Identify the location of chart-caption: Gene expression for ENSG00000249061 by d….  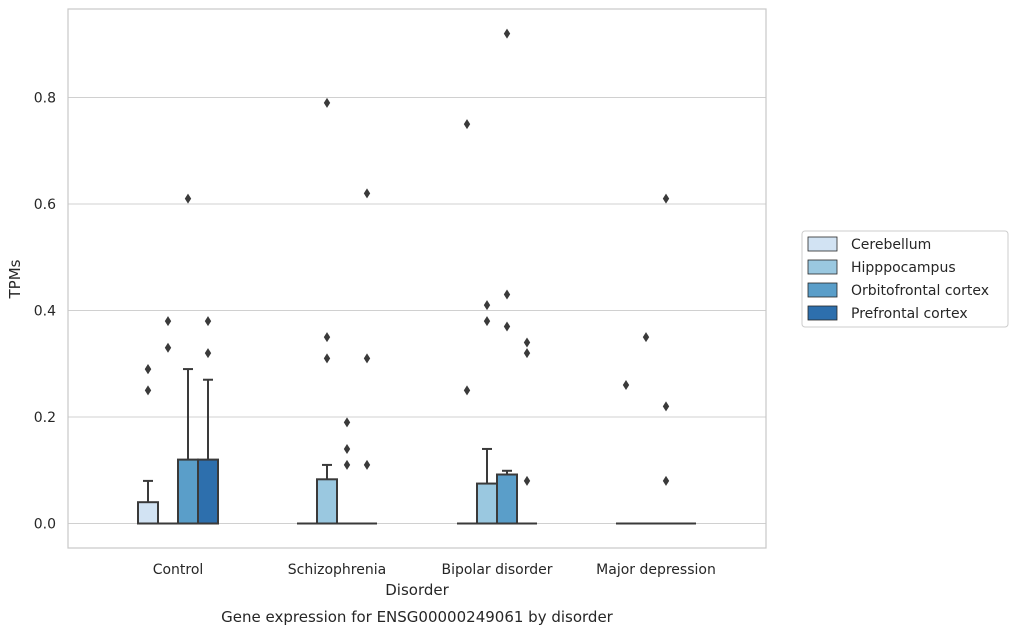
(417, 617).